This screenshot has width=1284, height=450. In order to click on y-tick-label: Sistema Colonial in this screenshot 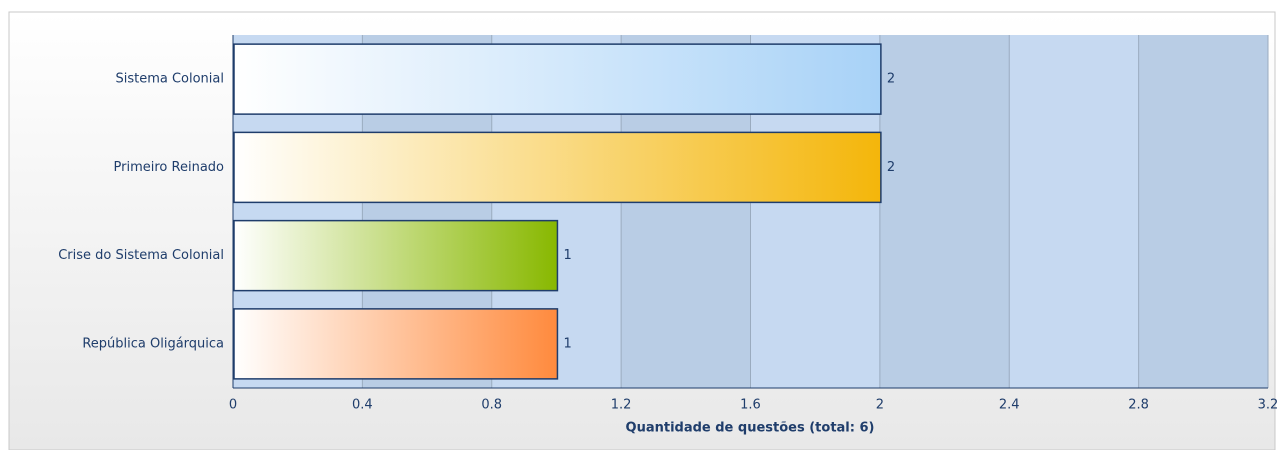, I will do `click(169, 79)`.